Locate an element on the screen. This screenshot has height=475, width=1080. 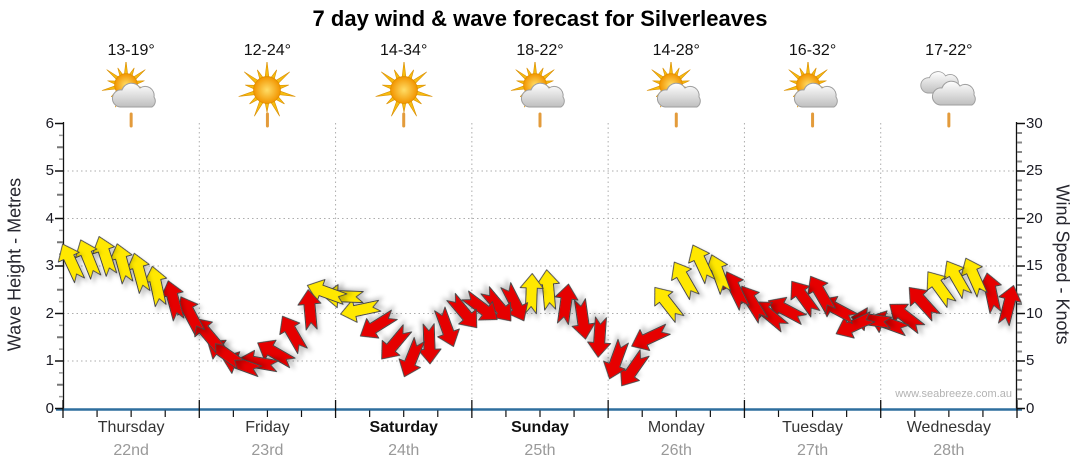
left-axis-tick: 2 is located at coordinates (49, 313).